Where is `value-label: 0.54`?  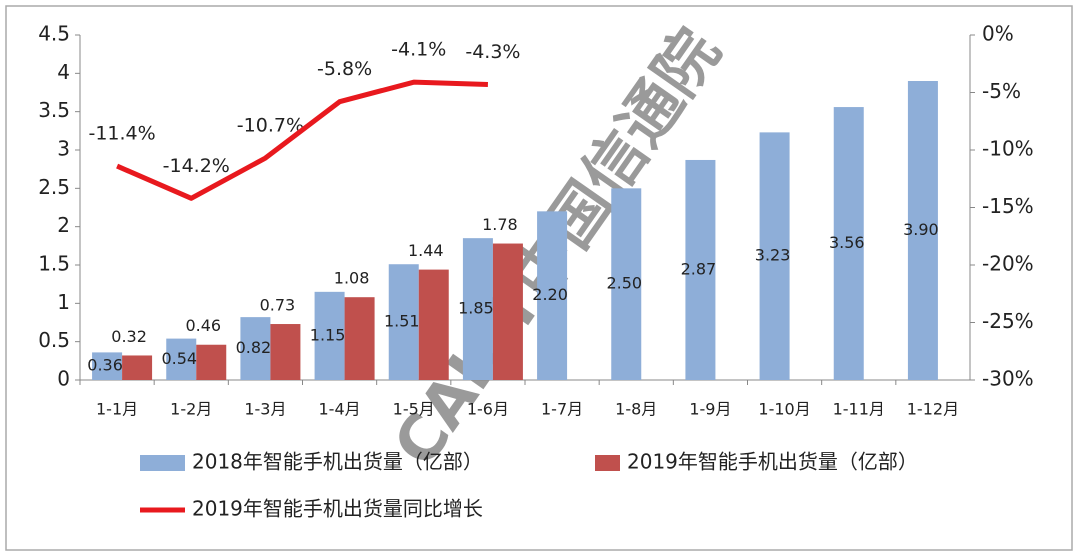 value-label: 0.54 is located at coordinates (179, 358).